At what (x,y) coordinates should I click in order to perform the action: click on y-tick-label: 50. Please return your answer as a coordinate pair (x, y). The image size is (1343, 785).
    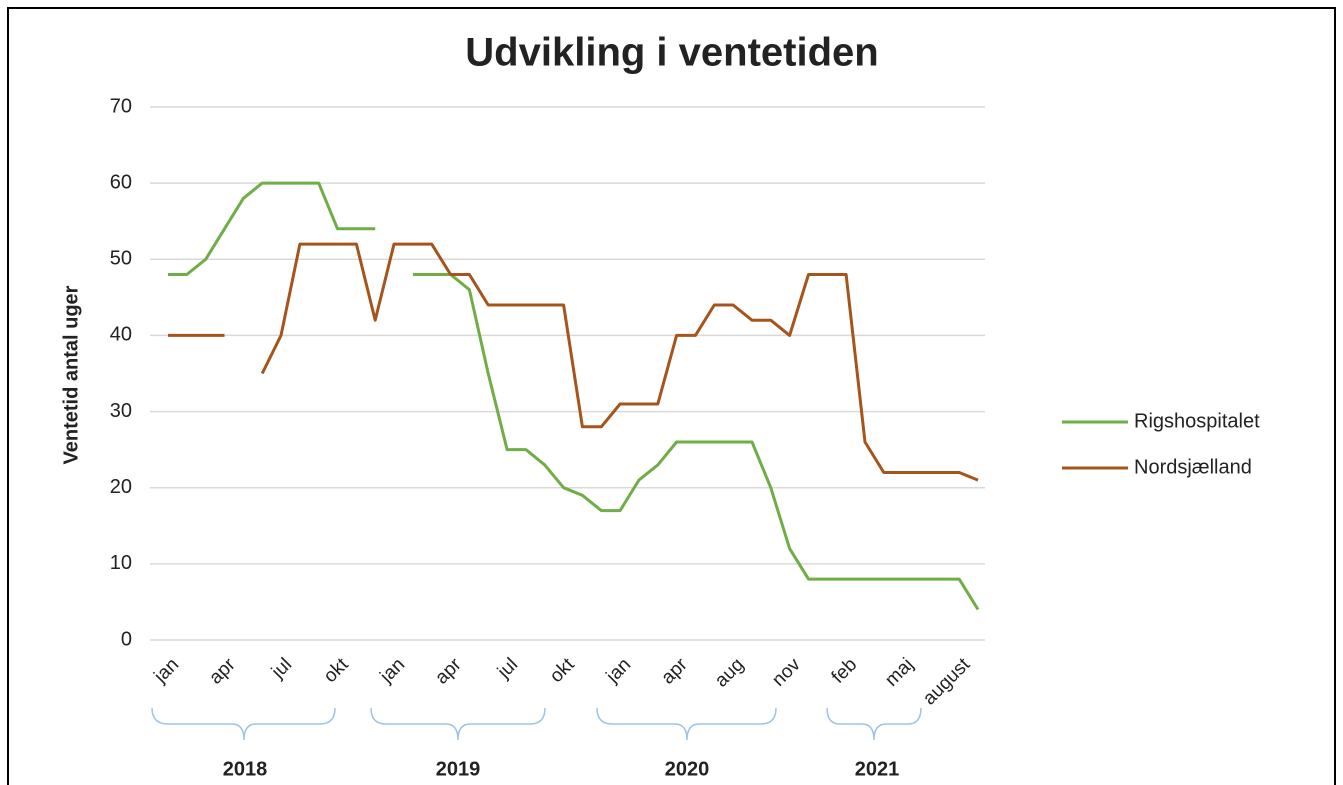
    Looking at the image, I should click on (121, 259).